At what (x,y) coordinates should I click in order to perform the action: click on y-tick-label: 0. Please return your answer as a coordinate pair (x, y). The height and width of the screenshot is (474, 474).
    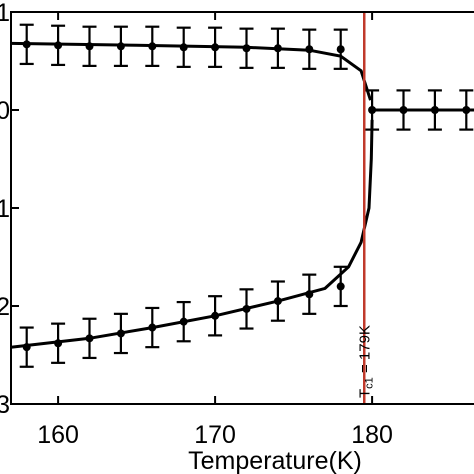
    Looking at the image, I should click on (5, 111).